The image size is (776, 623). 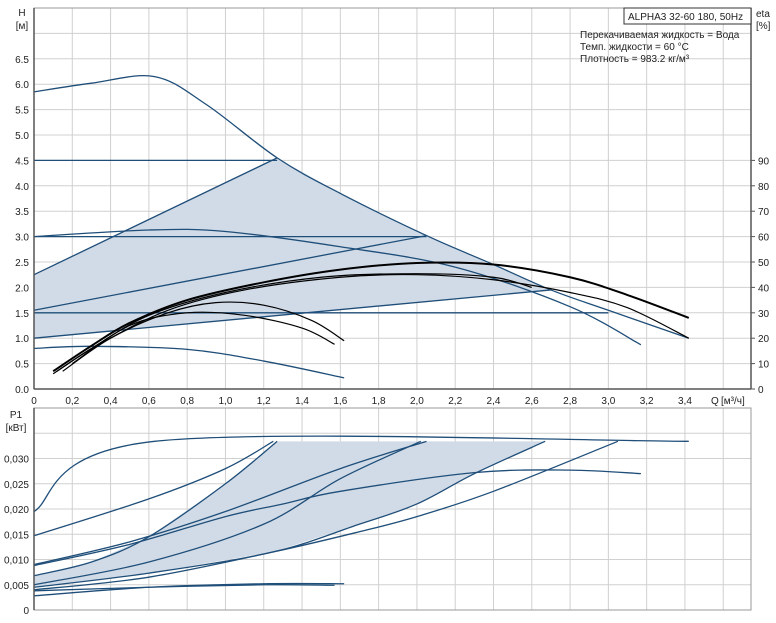 I want to click on h-tick-label: 6.5, so click(x=22, y=60).